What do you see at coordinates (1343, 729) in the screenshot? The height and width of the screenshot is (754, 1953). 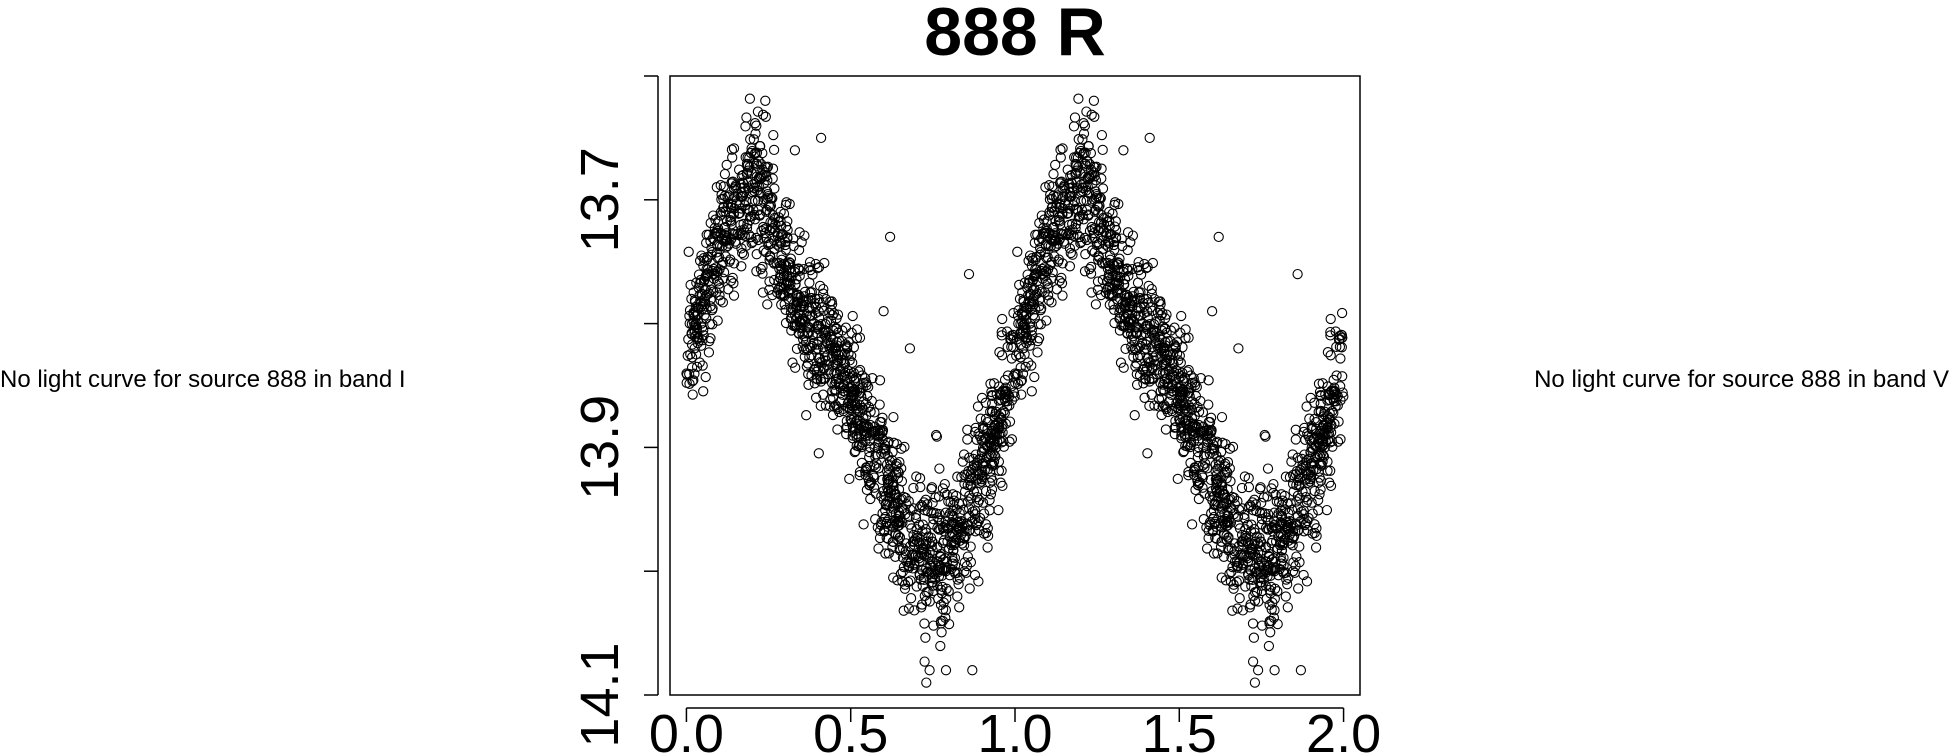 I see `x-tick-label: 2.0` at bounding box center [1343, 729].